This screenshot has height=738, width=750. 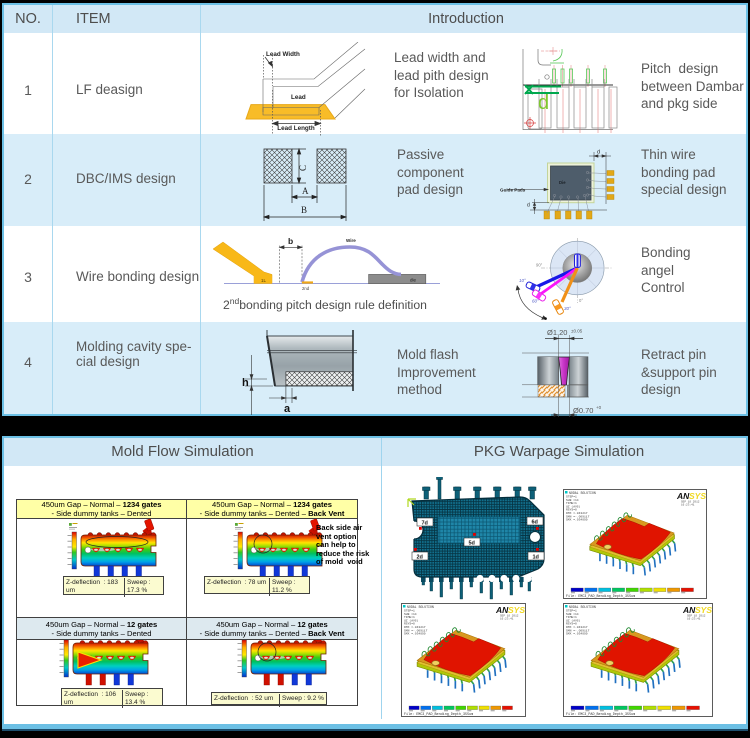 What do you see at coordinates (420, 557) in the screenshot?
I see `svg-text: 2d` at bounding box center [420, 557].